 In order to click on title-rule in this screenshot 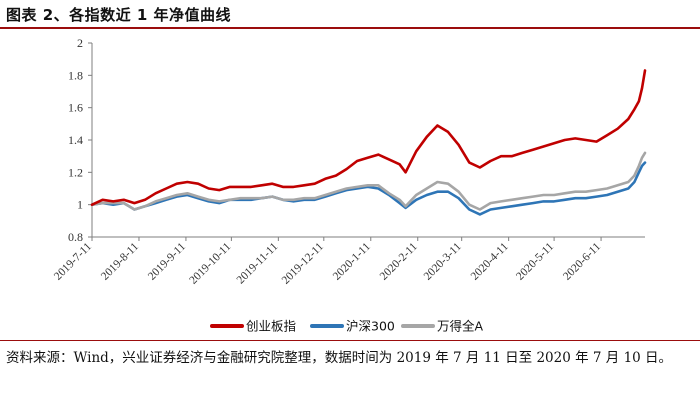, I will do `click(350, 28)`.